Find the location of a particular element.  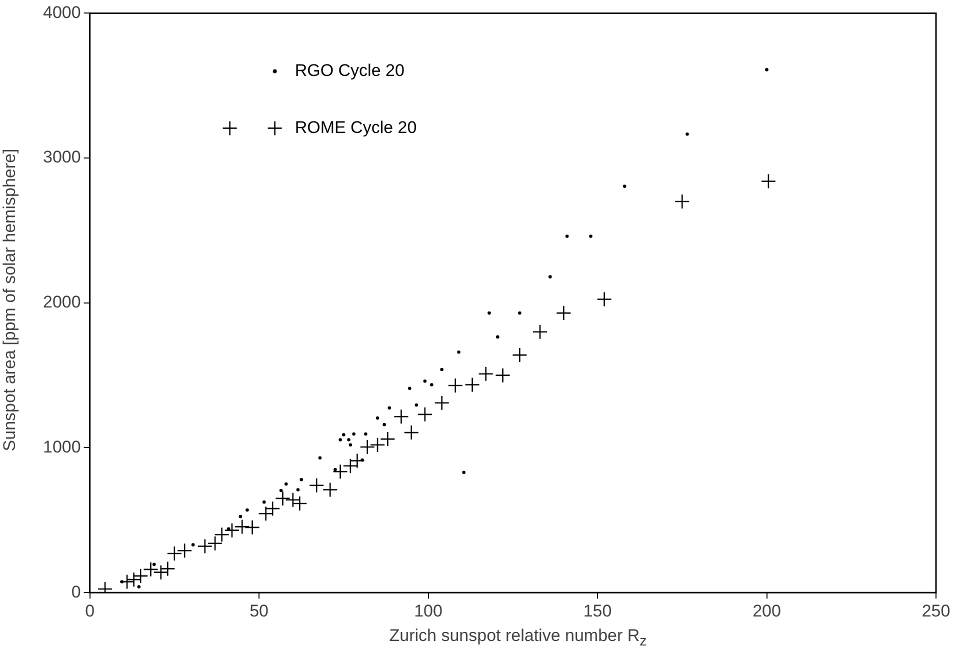

y-tick-label: 1000 is located at coordinates (61, 446).